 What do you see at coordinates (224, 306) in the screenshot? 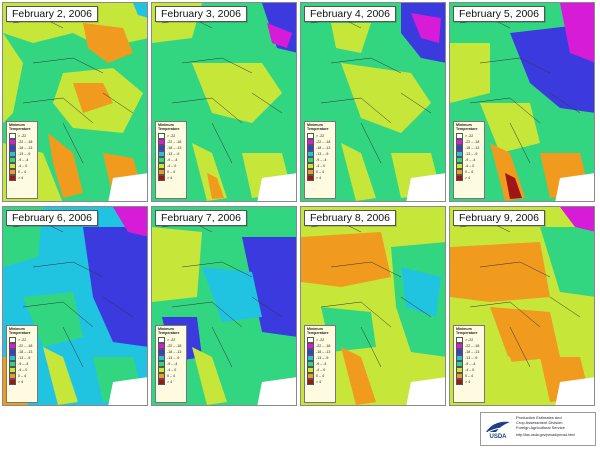
I see `temperature-map` at bounding box center [224, 306].